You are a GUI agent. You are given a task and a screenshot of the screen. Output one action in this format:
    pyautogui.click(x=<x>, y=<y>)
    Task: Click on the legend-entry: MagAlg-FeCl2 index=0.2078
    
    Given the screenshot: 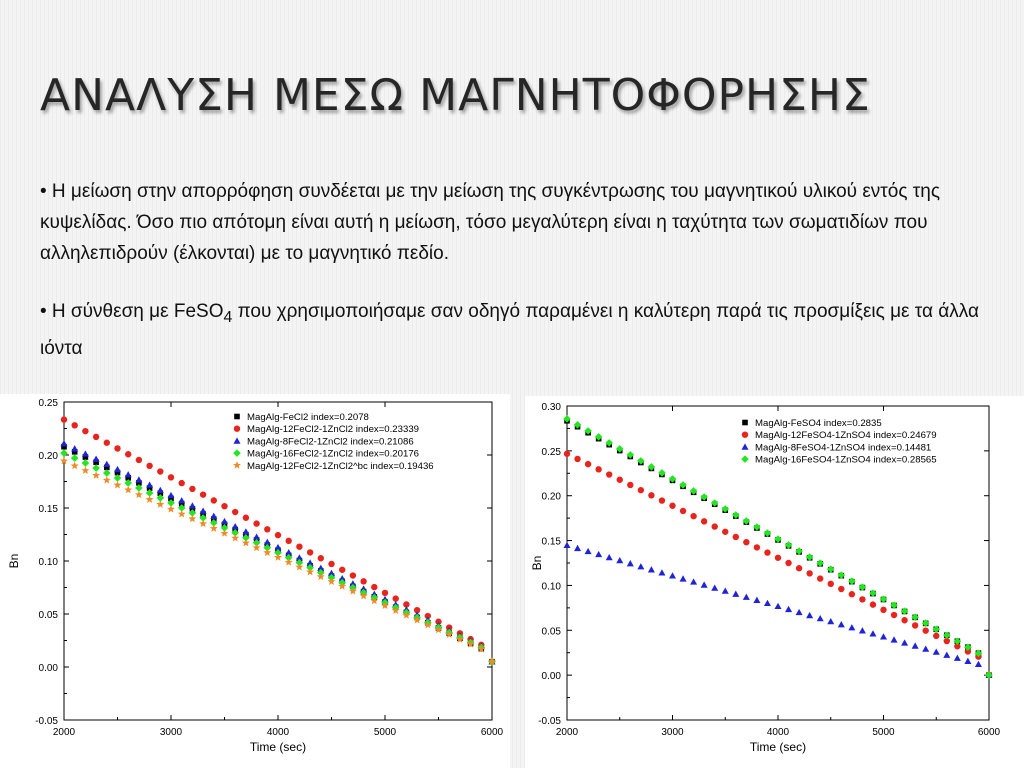 What is the action you would take?
    pyautogui.click(x=308, y=417)
    